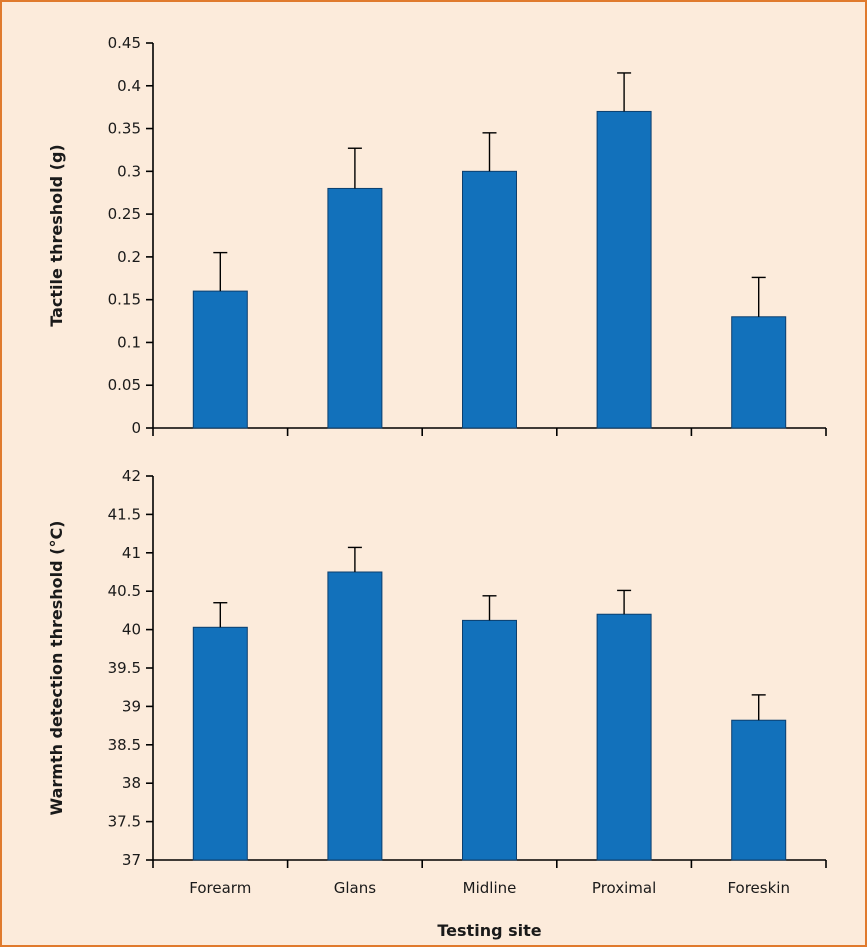 The height and width of the screenshot is (949, 867). I want to click on x-category-label: Proximal, so click(624, 888).